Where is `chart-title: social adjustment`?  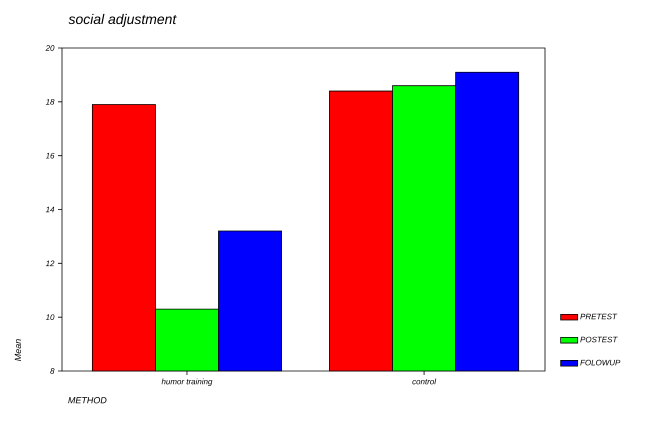
chart-title: social adjustment is located at coordinates (122, 20).